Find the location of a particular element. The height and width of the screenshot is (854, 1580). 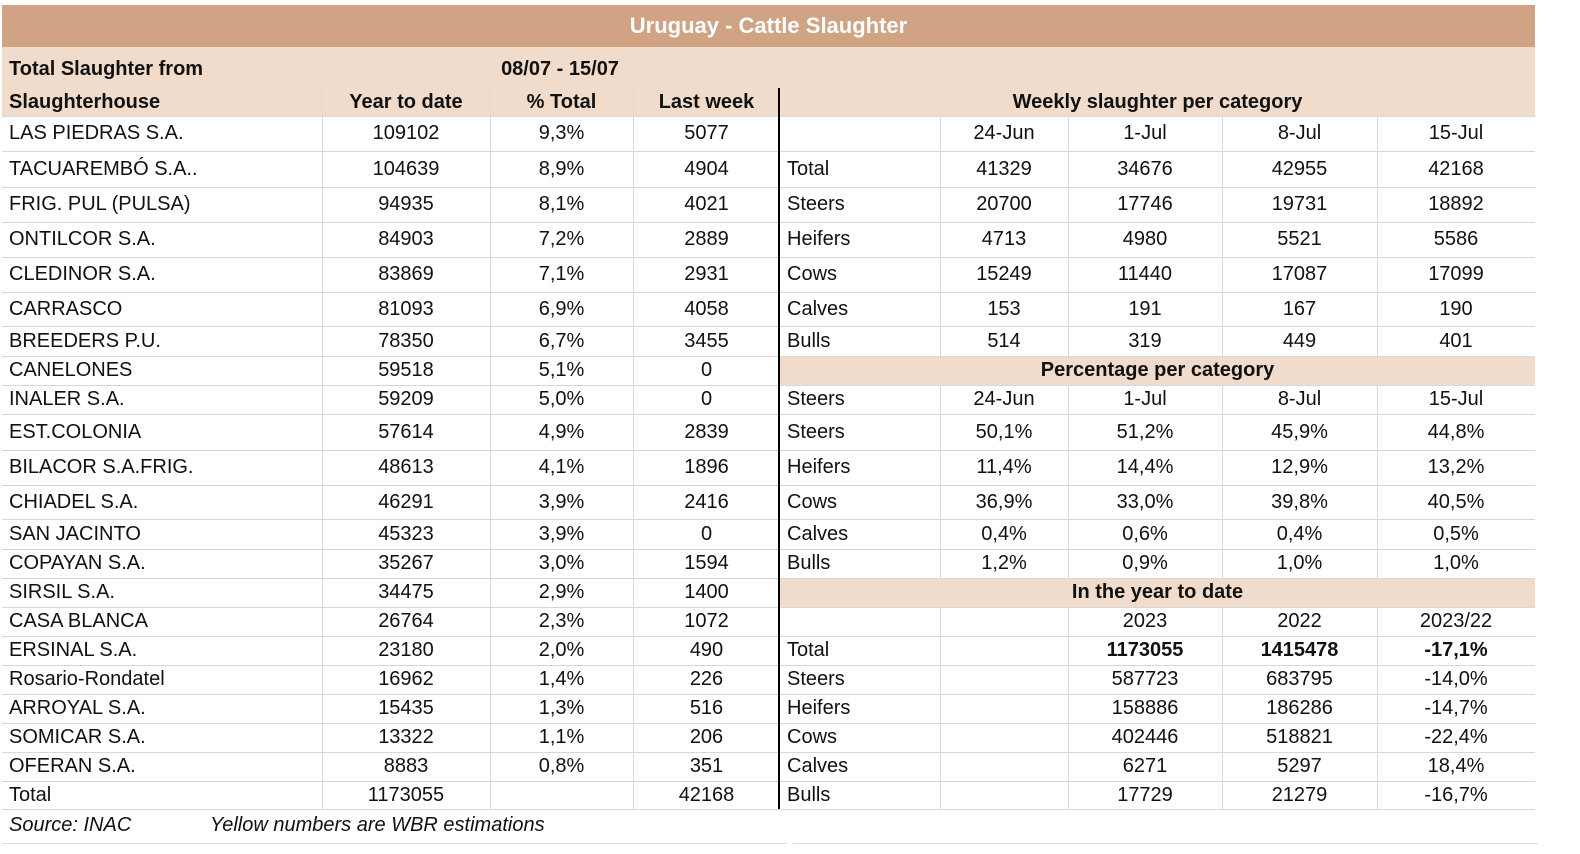

cell: 8,1% is located at coordinates (561, 204).